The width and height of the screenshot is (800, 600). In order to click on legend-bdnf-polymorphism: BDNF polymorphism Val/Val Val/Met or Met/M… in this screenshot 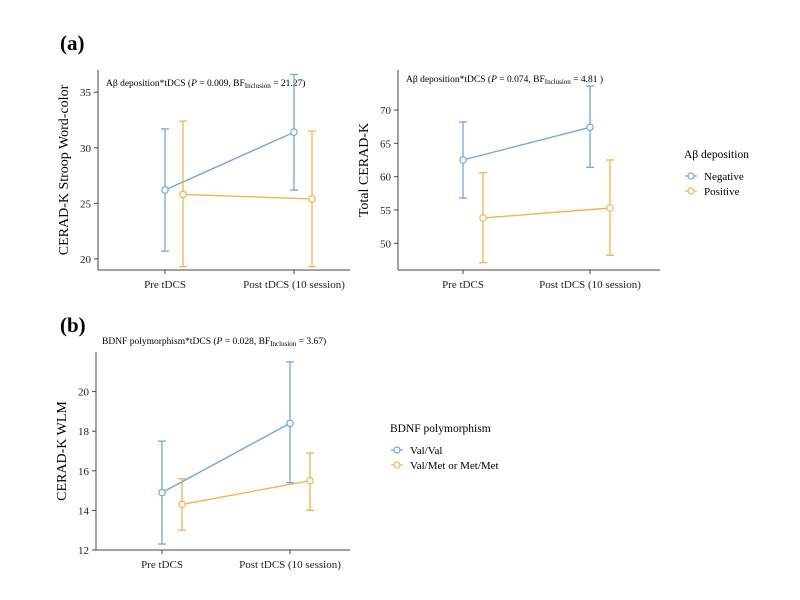, I will do `click(444, 447)`.